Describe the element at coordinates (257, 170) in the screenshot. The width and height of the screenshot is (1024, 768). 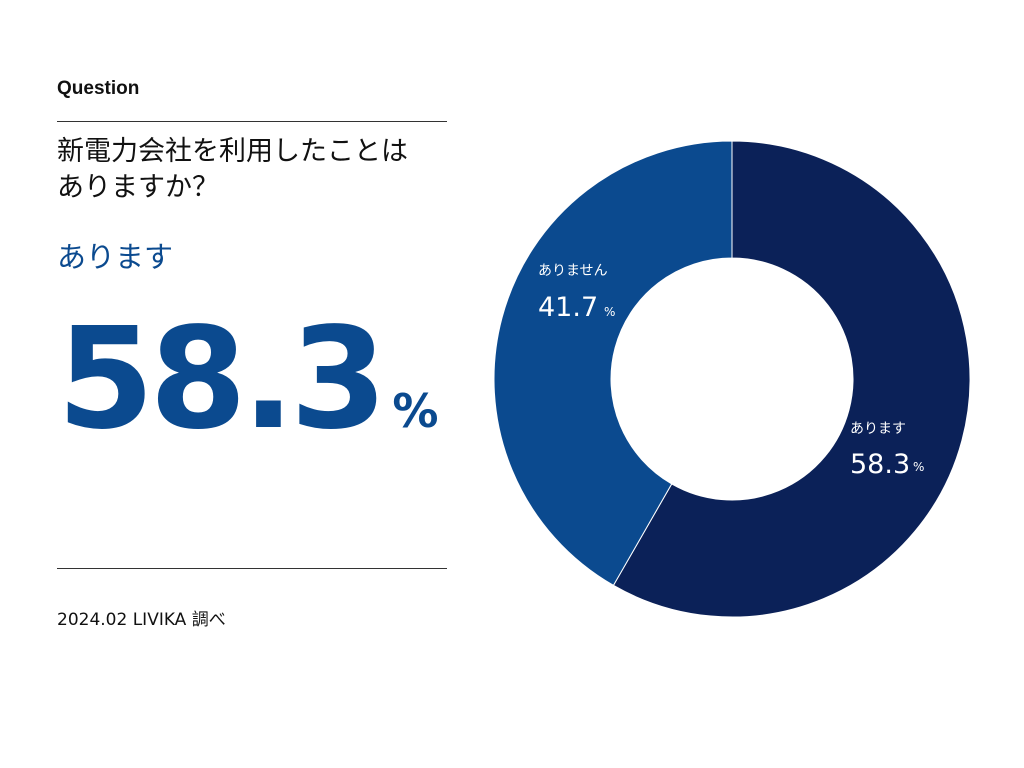
I see `question-text: 新電力会社を利用したことは ありますか？` at that location.